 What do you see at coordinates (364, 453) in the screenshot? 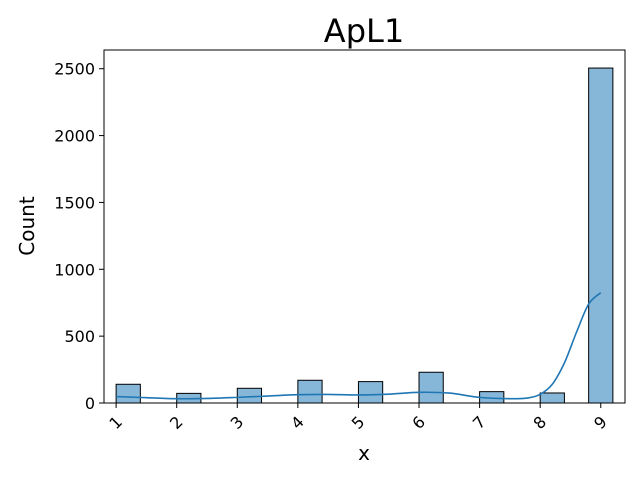
I see `x-axis-label: x` at bounding box center [364, 453].